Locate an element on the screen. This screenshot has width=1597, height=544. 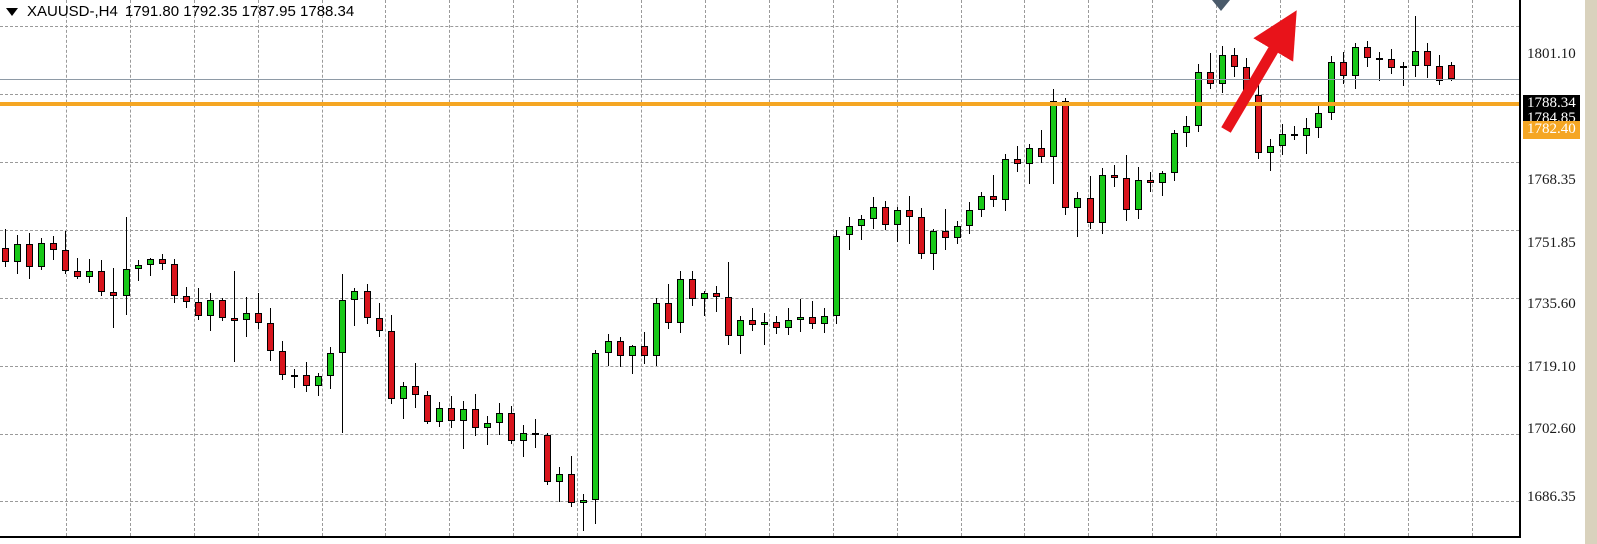
triangle-down-icon is located at coordinates (12, 11).